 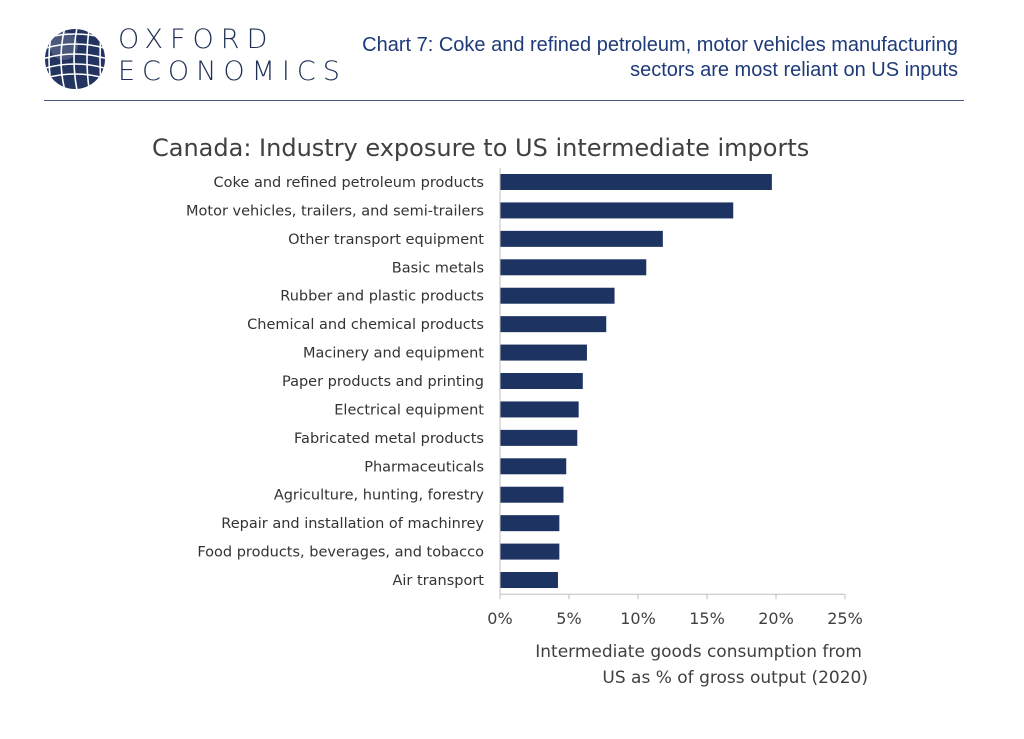 I want to click on x-tick-label: 25%, so click(x=845, y=618).